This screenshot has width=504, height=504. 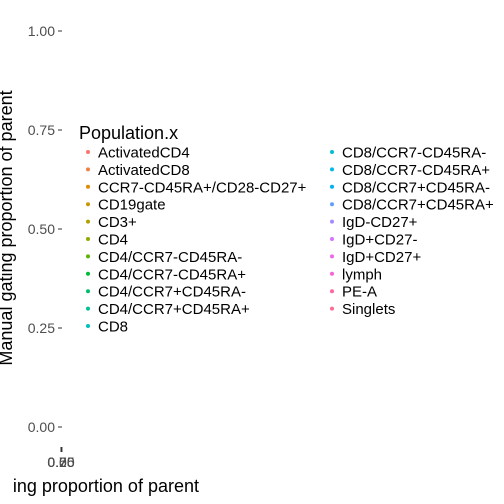 I want to click on legend-entry: ActivatedCD4, so click(x=138, y=153).